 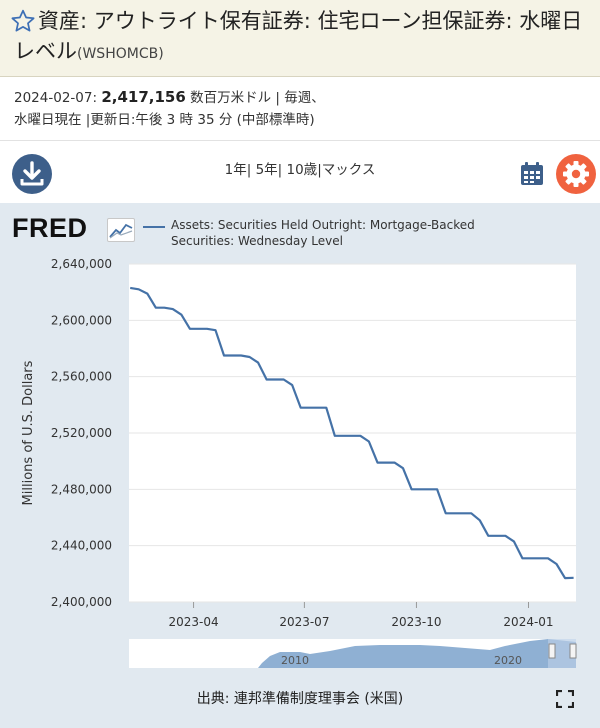 What do you see at coordinates (23, 21) in the screenshot?
I see `favorite-star-icon` at bounding box center [23, 21].